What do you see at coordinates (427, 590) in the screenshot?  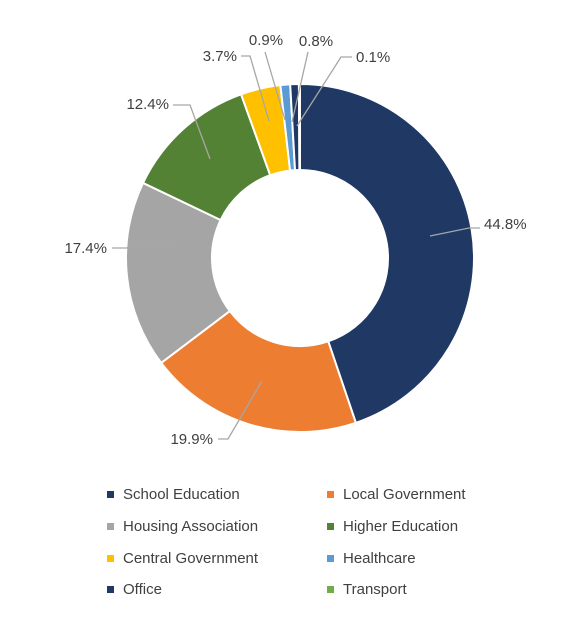 I see `legend-item-transport: Transport` at bounding box center [427, 590].